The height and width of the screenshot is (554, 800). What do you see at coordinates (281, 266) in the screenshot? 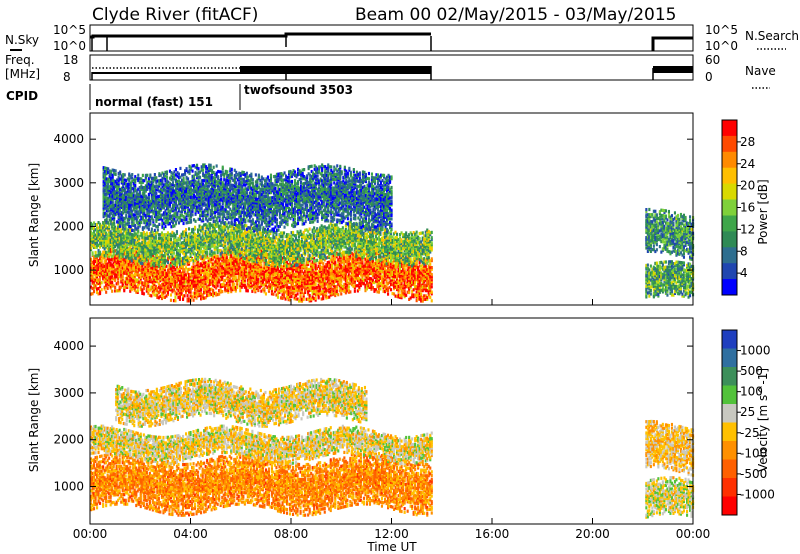
I see `power-cell-1992` at bounding box center [281, 266].